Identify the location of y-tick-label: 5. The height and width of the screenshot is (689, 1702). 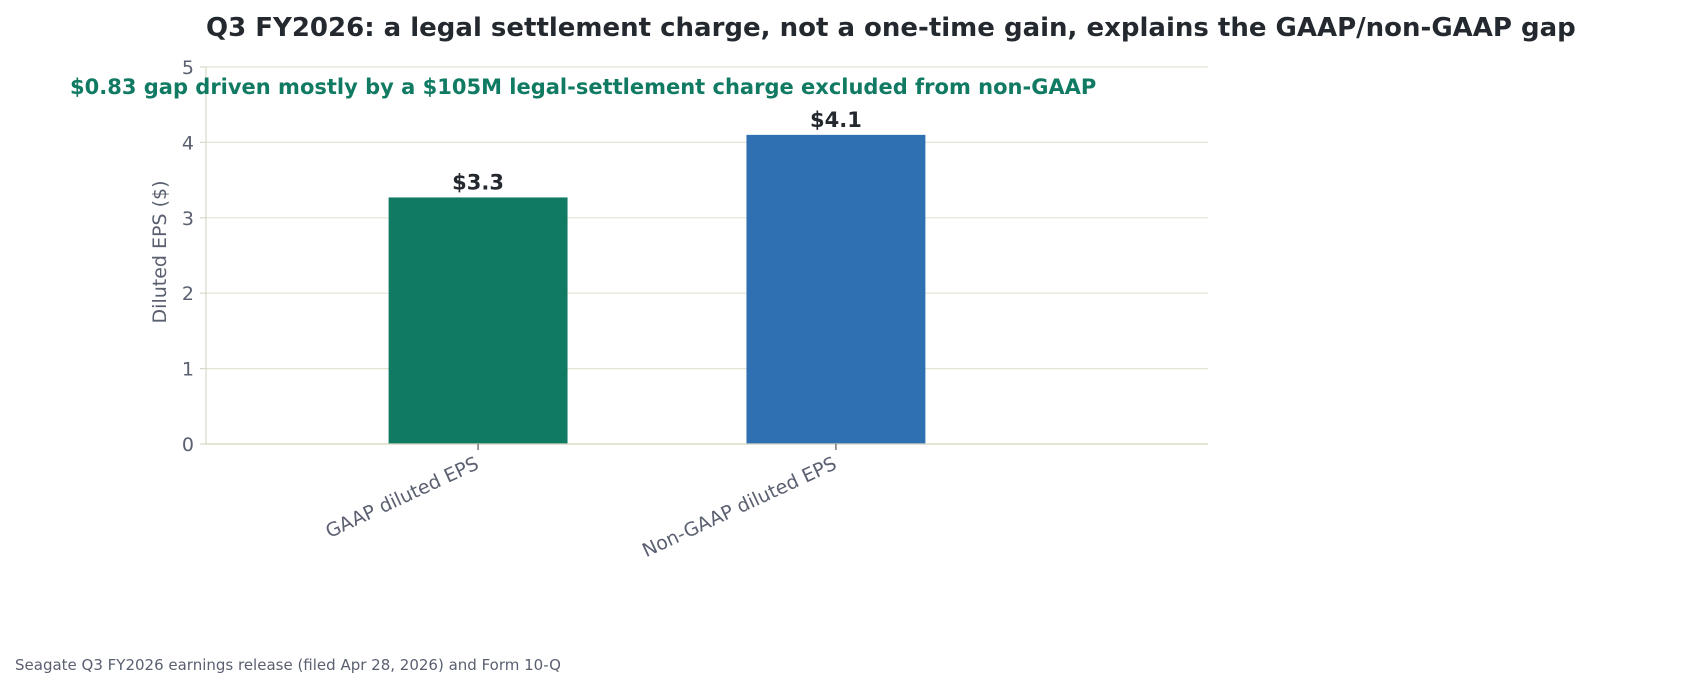
(188, 68).